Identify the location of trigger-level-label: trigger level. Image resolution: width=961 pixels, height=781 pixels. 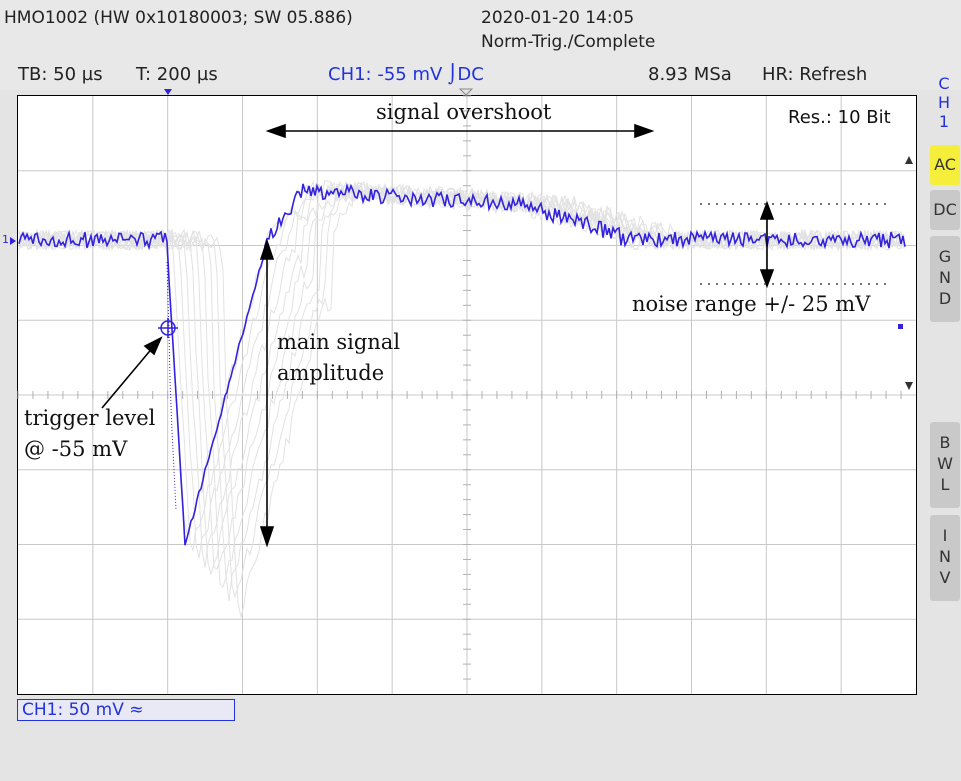
(90, 418).